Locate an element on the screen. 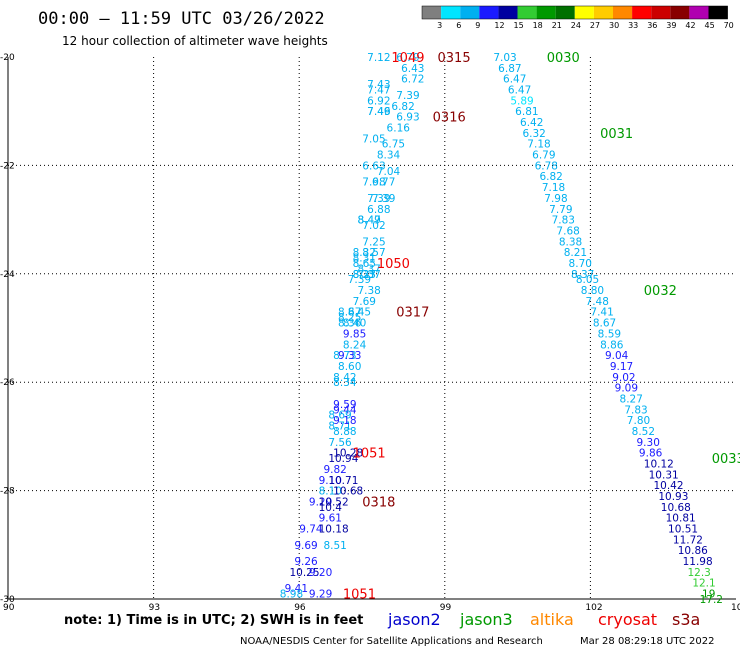  colorbar-label: 6 is located at coordinates (458, 25).